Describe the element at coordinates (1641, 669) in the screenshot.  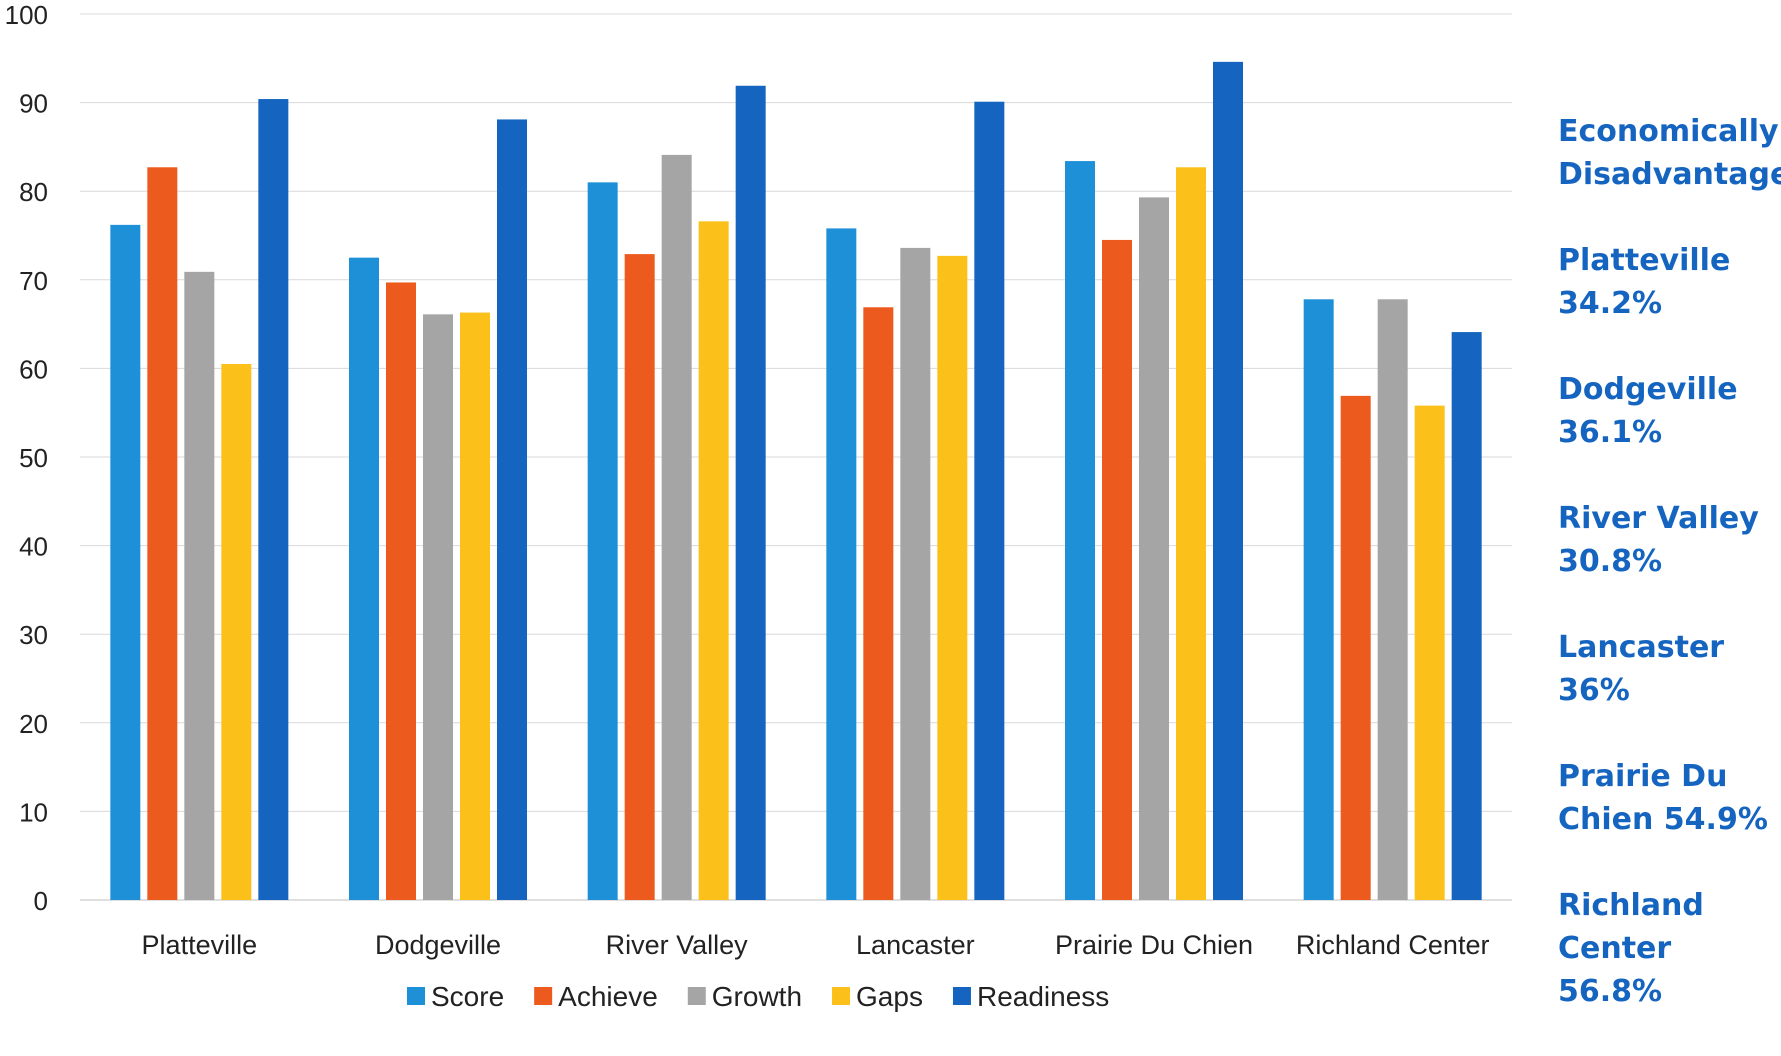
I see `annotation-item-line: Lancaster 36%` at that location.